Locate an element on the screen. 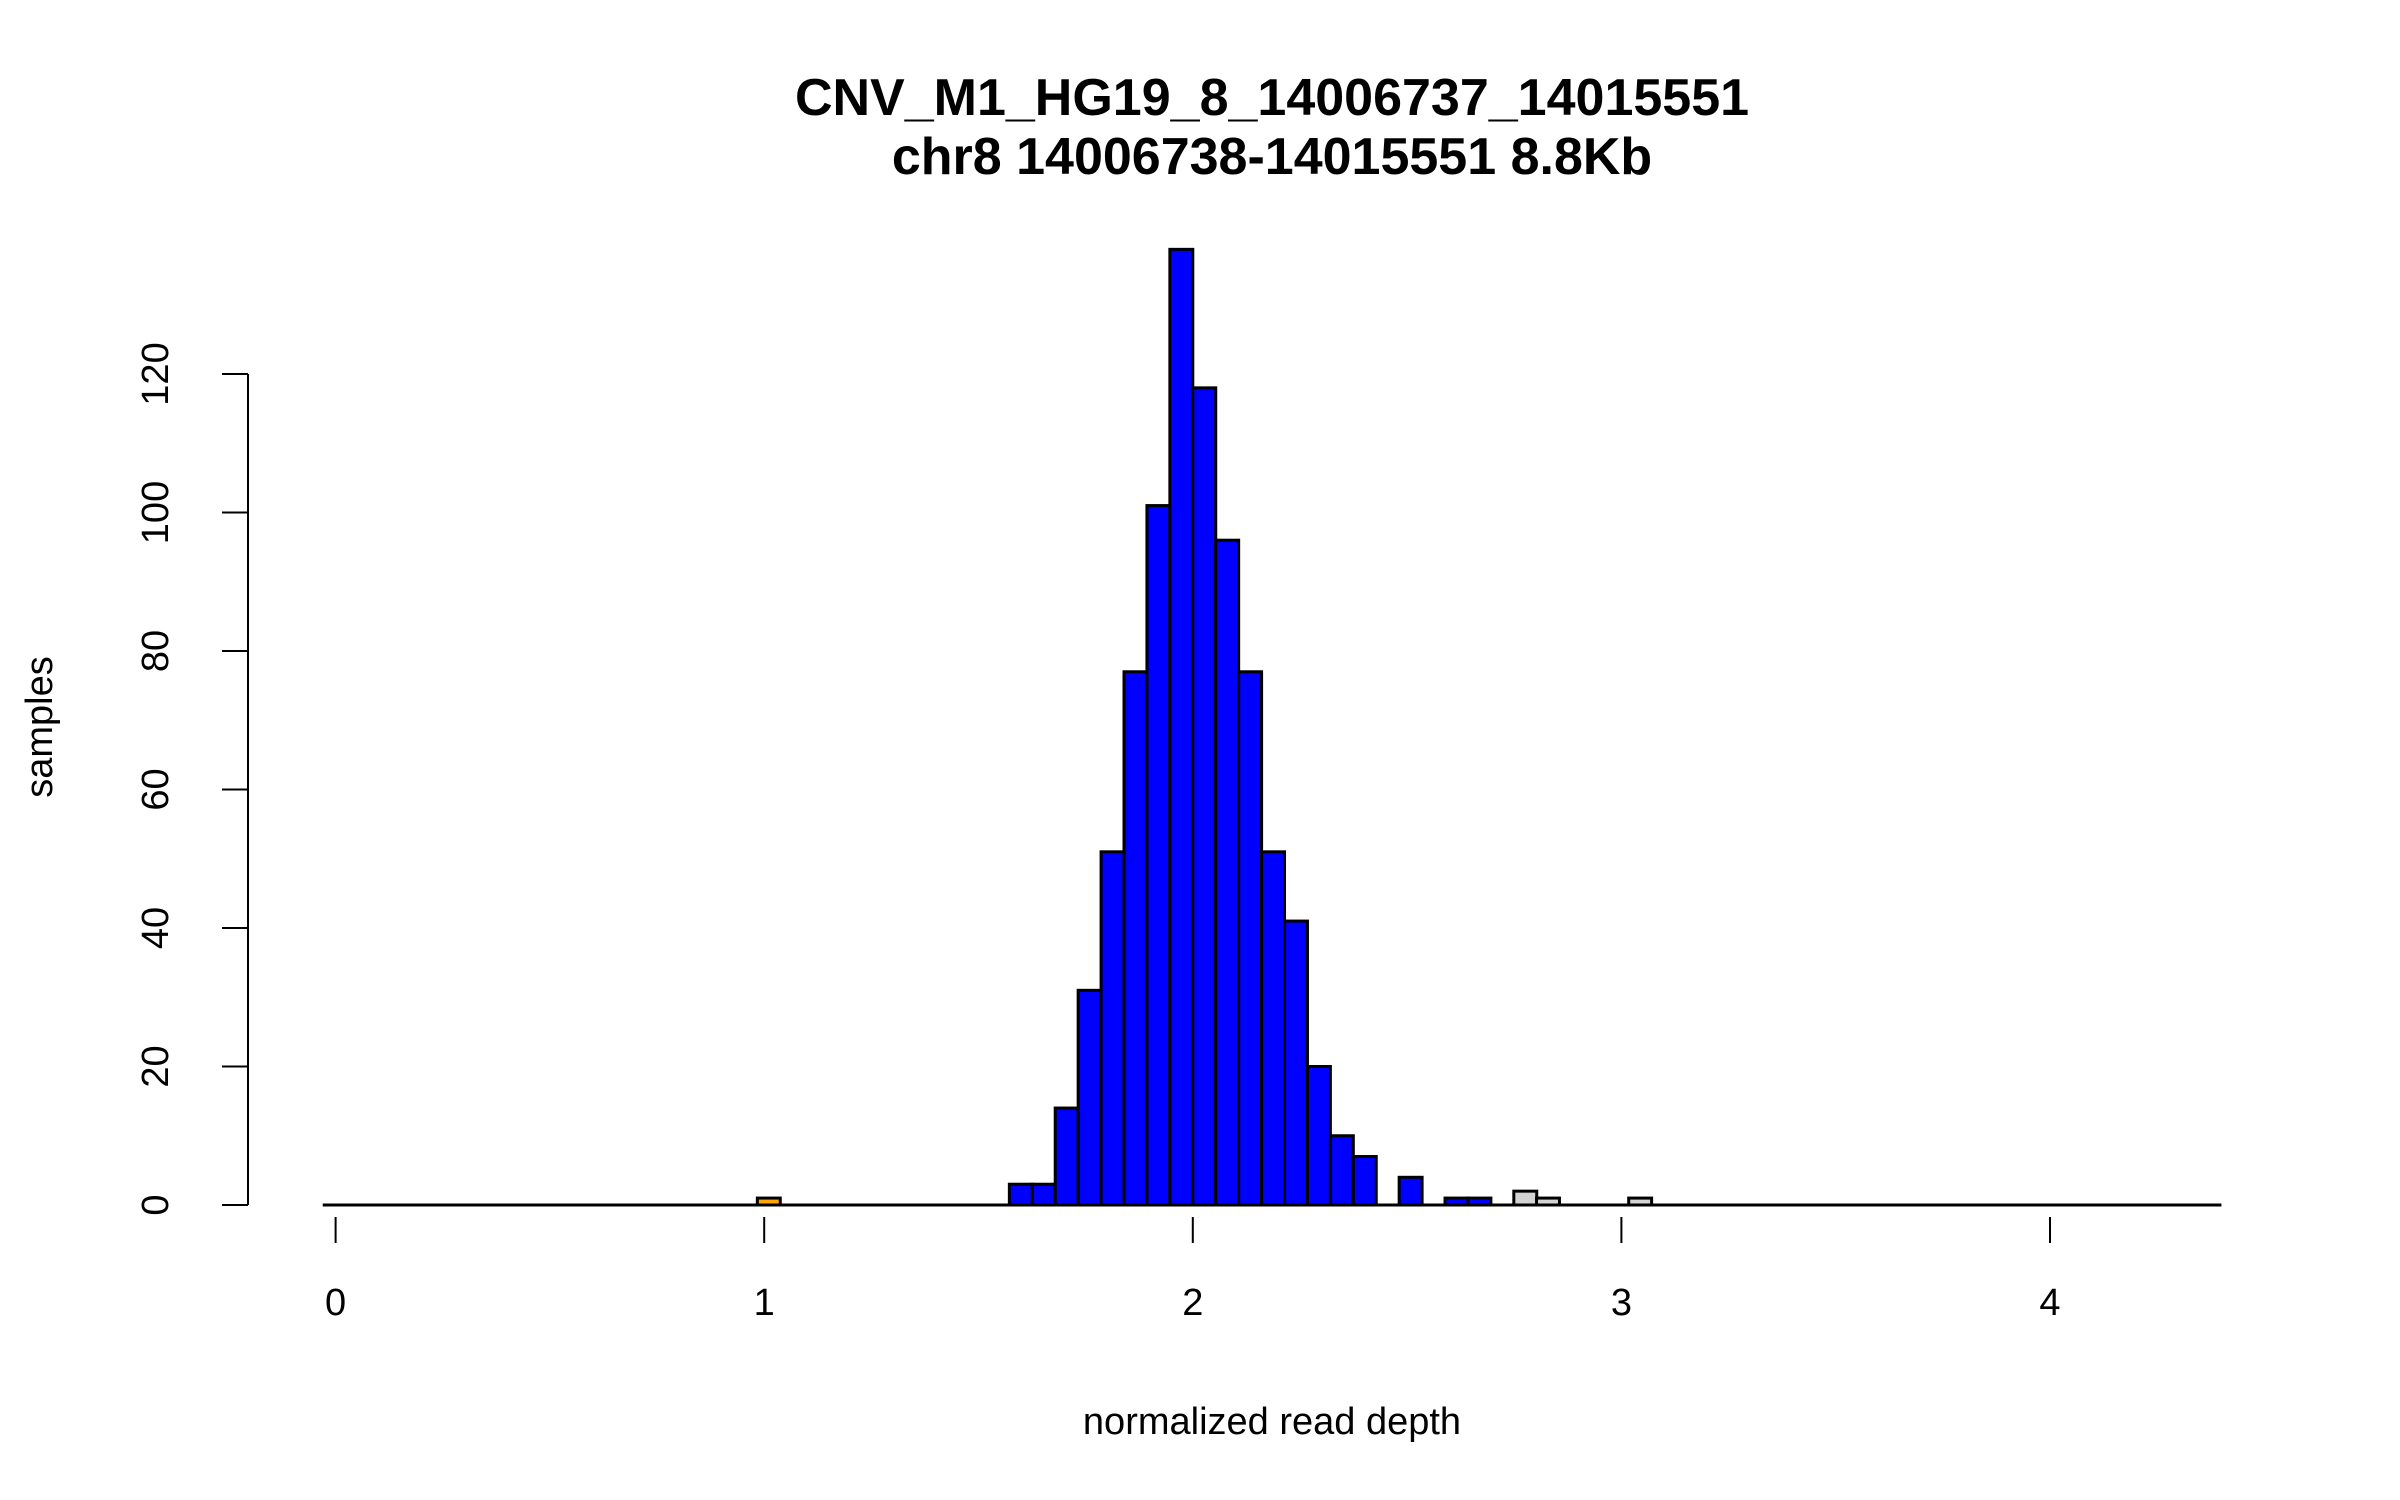 The height and width of the screenshot is (1500, 2400). y-tick-label: 0 is located at coordinates (156, 1204).